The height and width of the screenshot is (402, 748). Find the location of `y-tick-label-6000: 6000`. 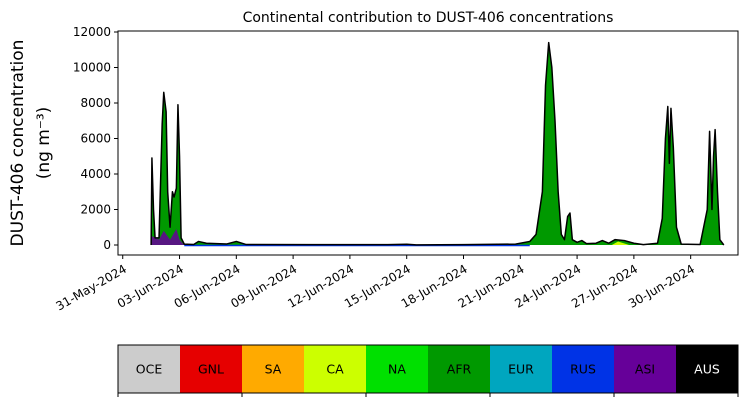

y-tick-label-6000: 6000 is located at coordinates (95, 139).